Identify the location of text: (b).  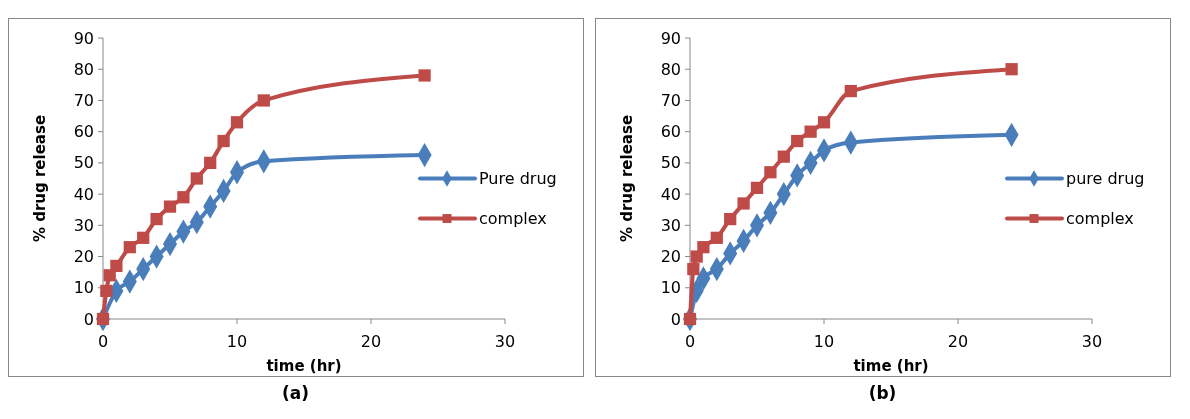
(882, 393).